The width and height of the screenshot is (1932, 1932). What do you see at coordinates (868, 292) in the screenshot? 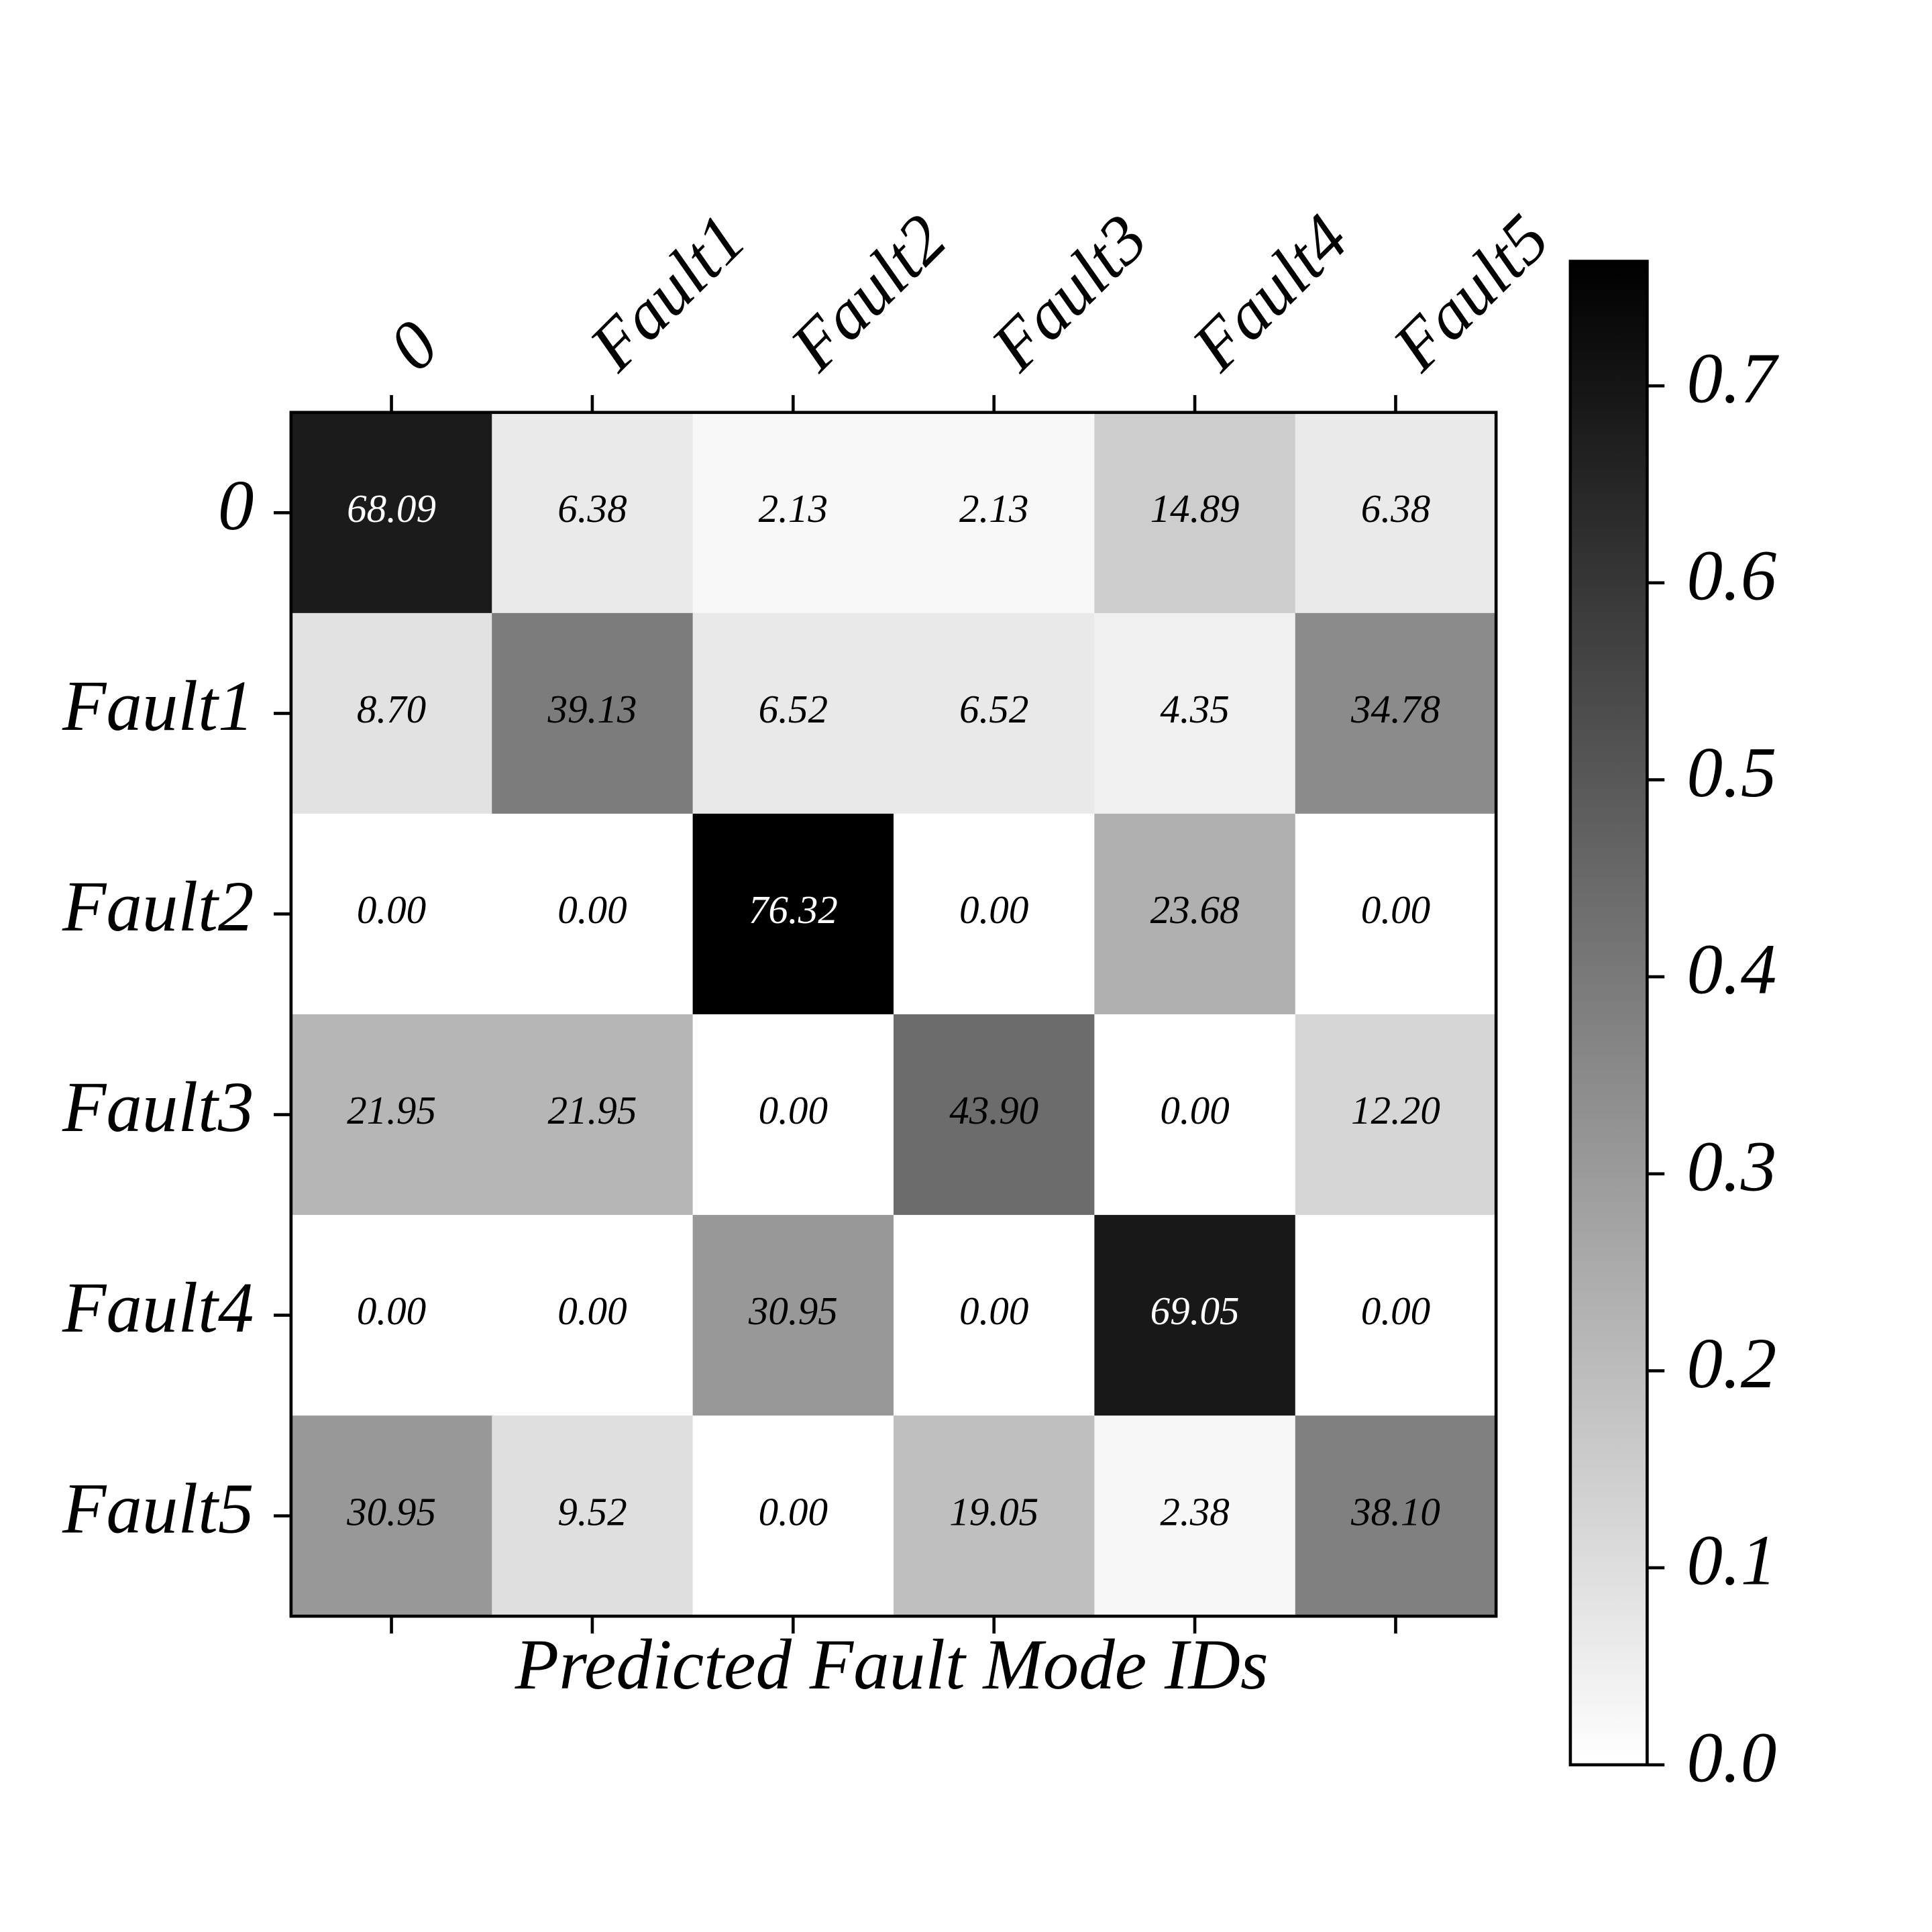
I see `x-tick-label: Fault2` at bounding box center [868, 292].